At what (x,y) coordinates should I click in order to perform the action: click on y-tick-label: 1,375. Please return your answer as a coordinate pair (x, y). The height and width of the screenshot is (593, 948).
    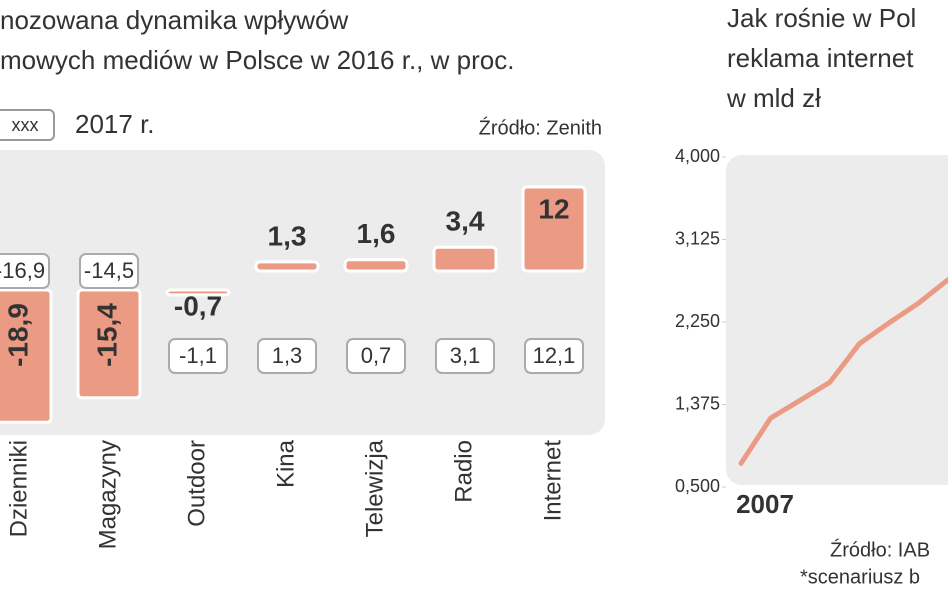
    Looking at the image, I should click on (697, 403).